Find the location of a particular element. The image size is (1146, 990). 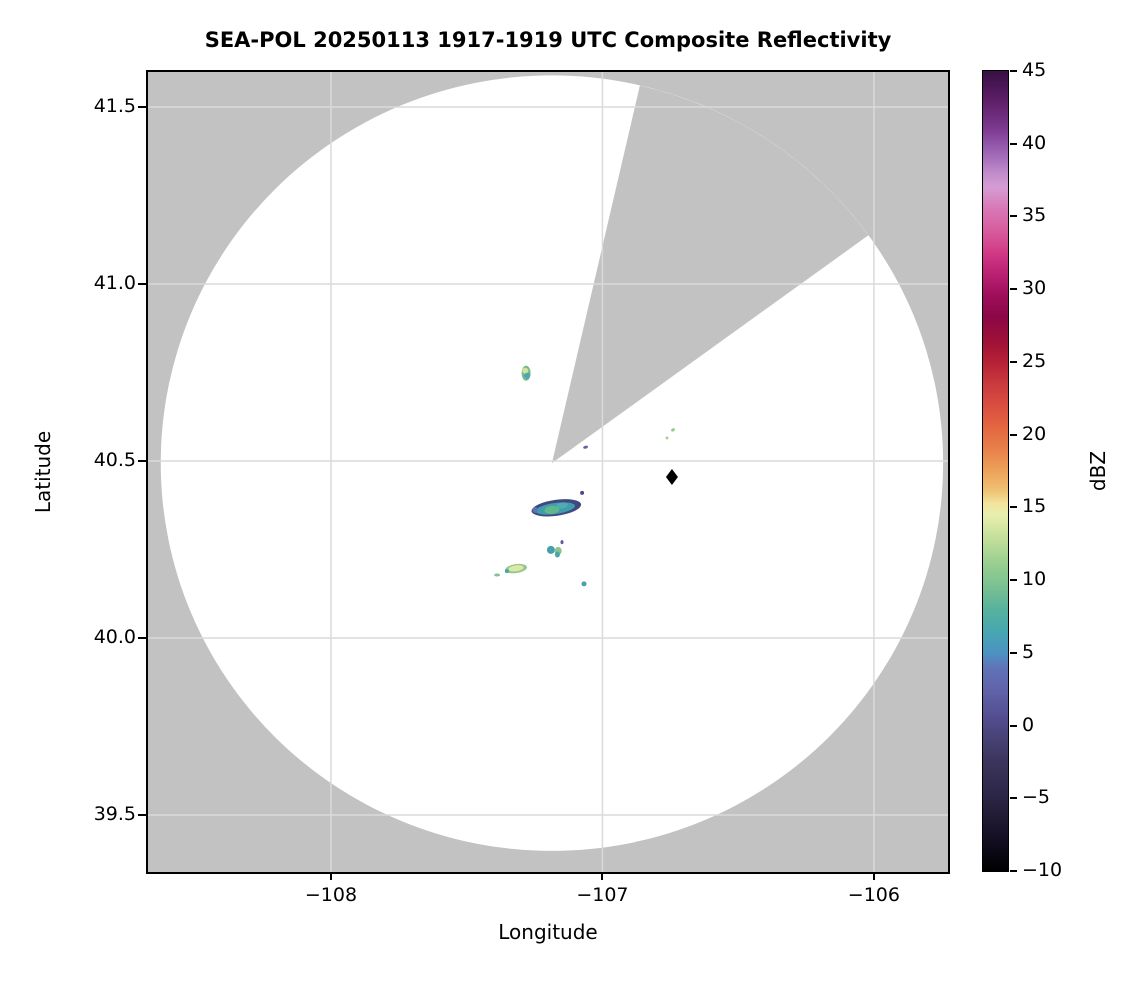

colorbar-tick-label: 15 is located at coordinates (1034, 506).